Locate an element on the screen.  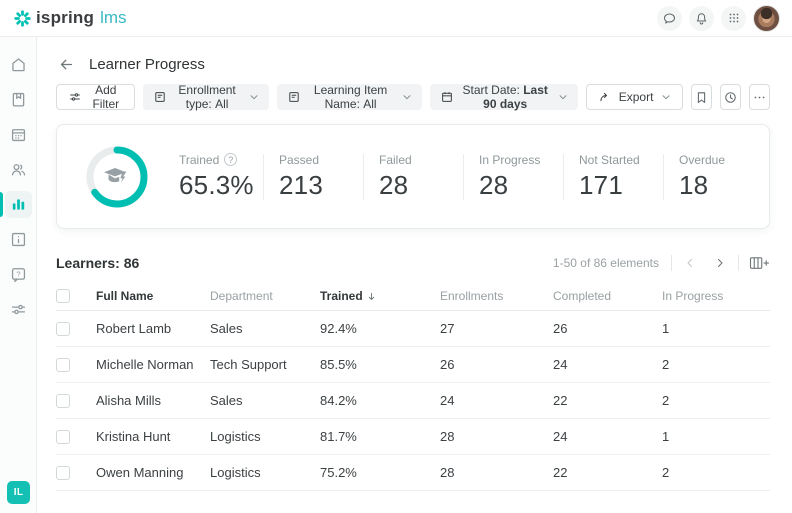
stat-value: 28 is located at coordinates (494, 184).